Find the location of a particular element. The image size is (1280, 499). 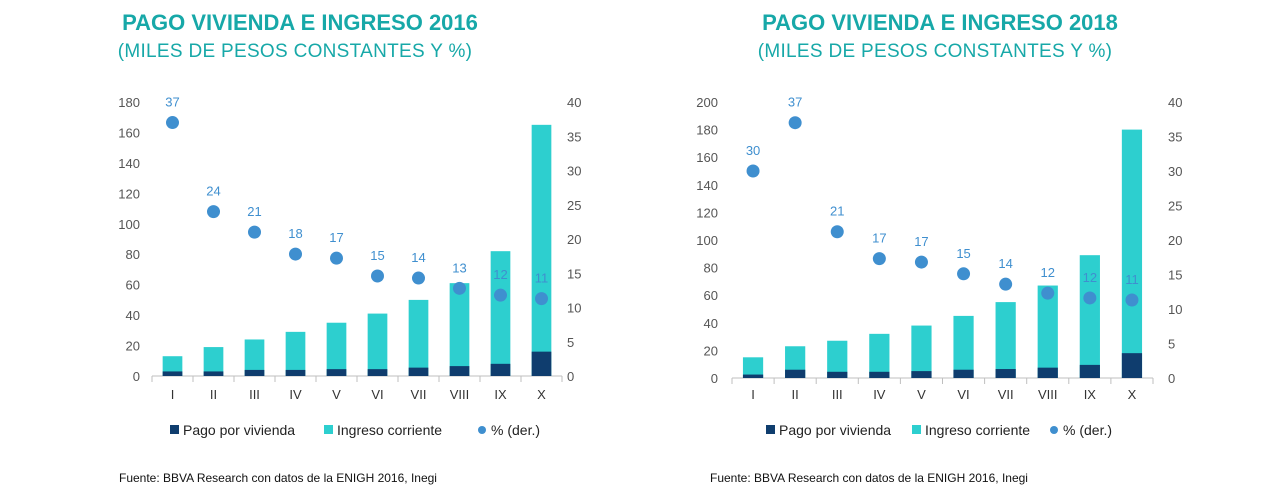

x-tick-label: V is located at coordinates (336, 394).